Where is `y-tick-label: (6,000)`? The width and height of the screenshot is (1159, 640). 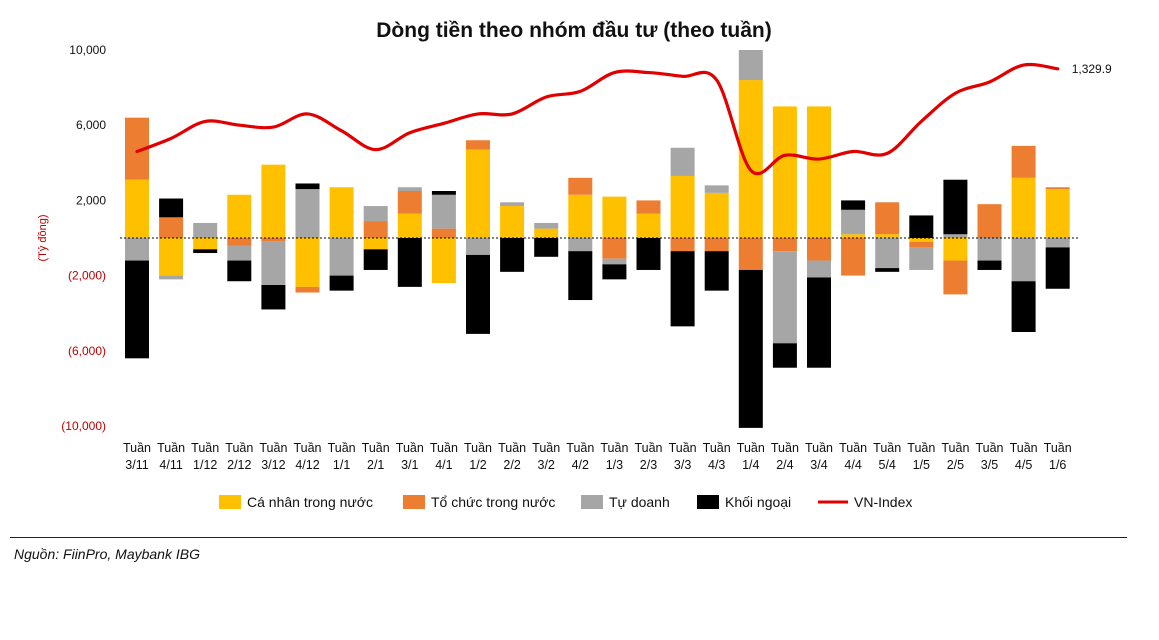
y-tick-label: (6,000) is located at coordinates (87, 351).